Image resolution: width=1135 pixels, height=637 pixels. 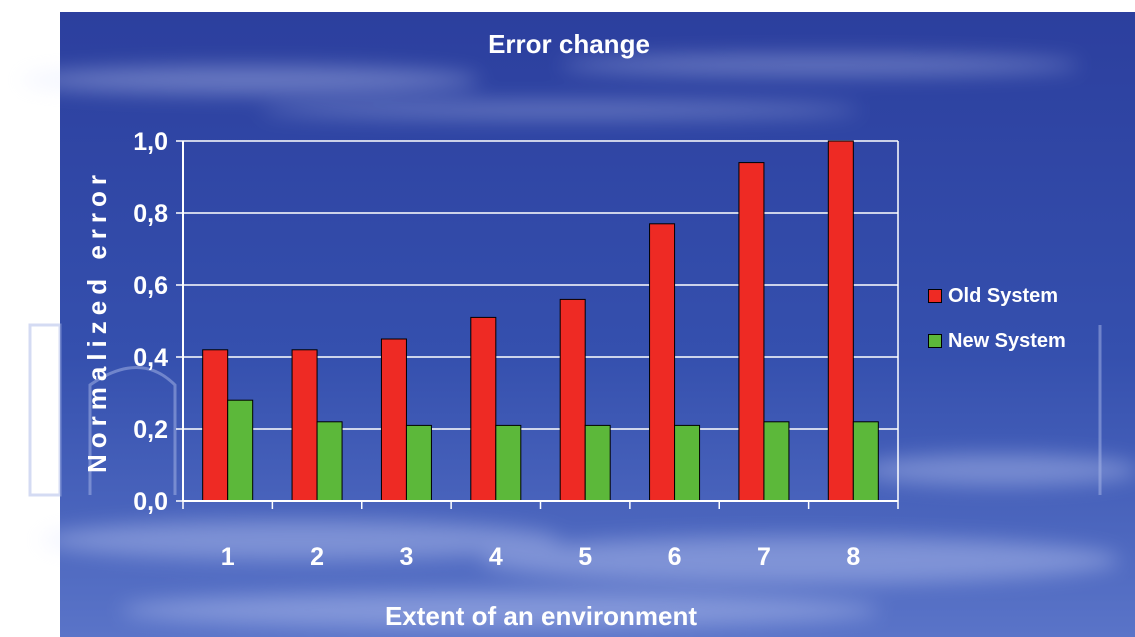 I want to click on y-axis-title: Normalized error, so click(x=97, y=321).